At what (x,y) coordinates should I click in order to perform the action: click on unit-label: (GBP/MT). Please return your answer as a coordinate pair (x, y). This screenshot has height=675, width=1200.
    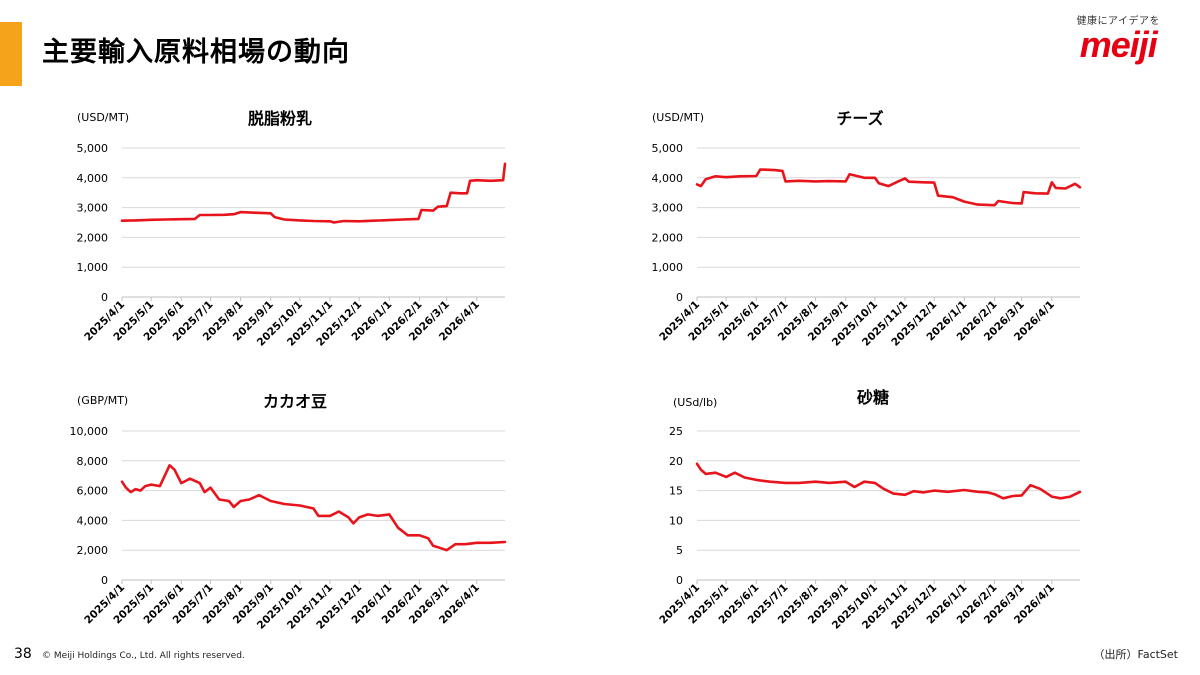
    Looking at the image, I should click on (102, 400).